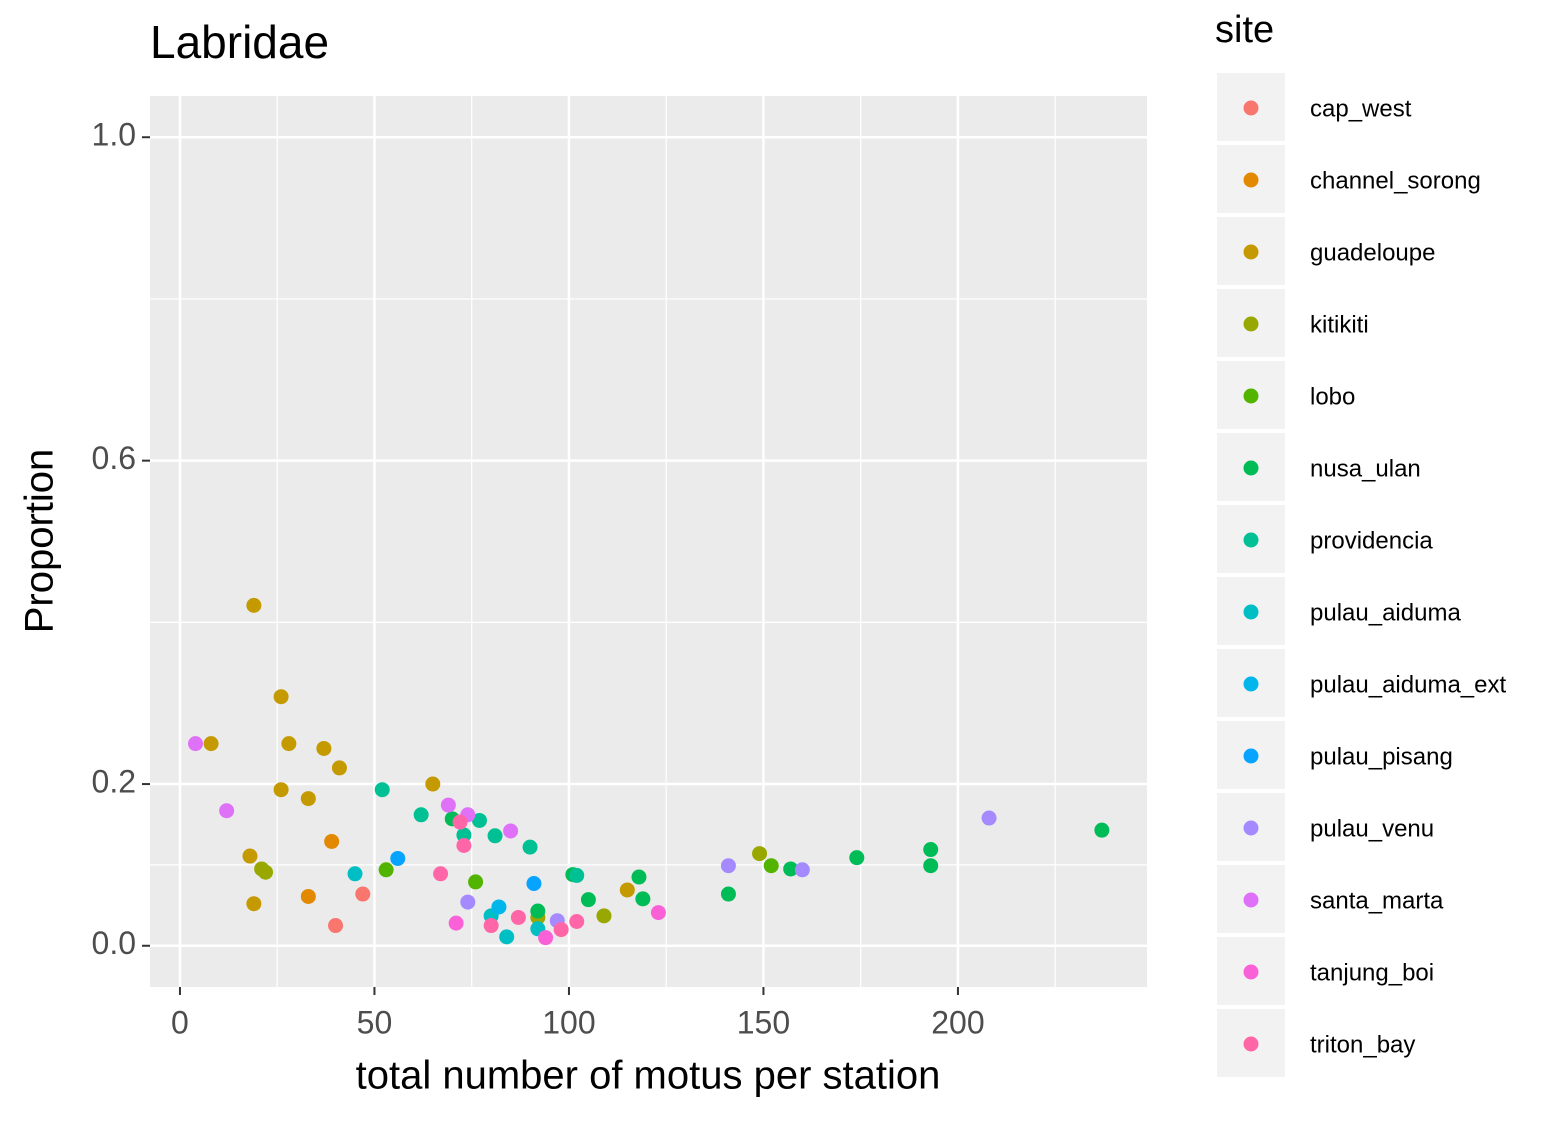 This screenshot has height=1125, width=1562. What do you see at coordinates (180, 1022) in the screenshot?
I see `x-tick-label: 0` at bounding box center [180, 1022].